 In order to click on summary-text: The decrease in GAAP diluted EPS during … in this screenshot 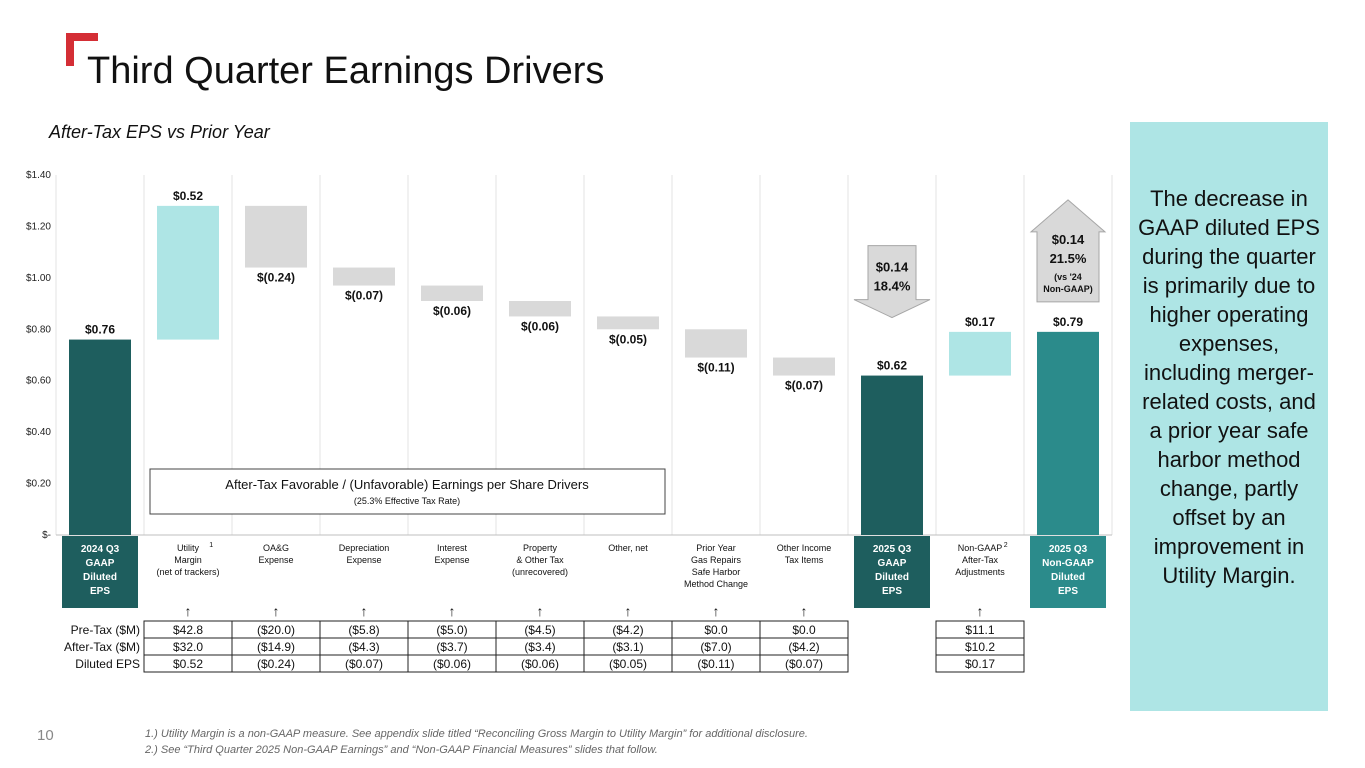, I will do `click(1229, 387)`.